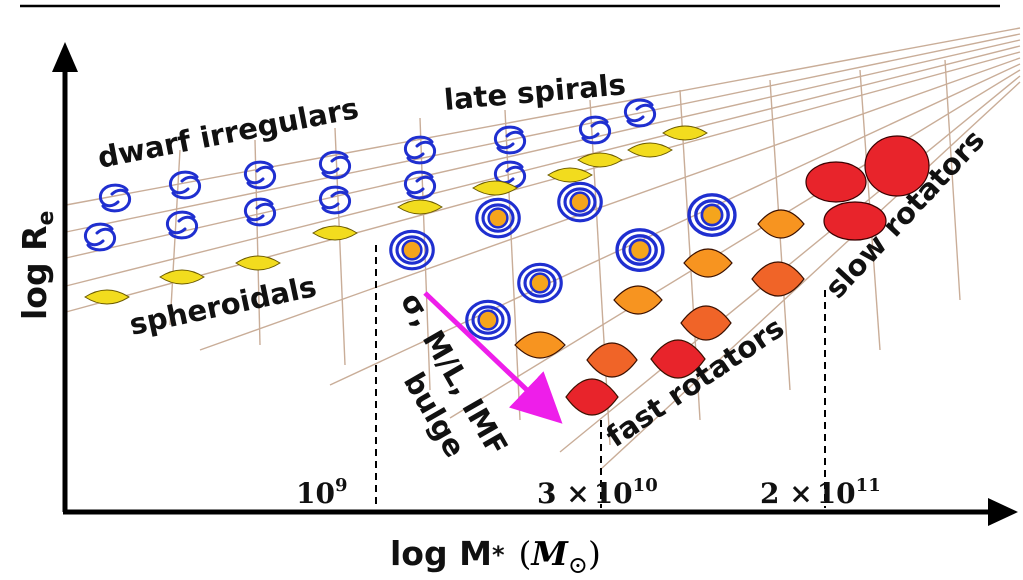 The image size is (1023, 580). I want to click on tick-label-1e9: 109, so click(322, 492).